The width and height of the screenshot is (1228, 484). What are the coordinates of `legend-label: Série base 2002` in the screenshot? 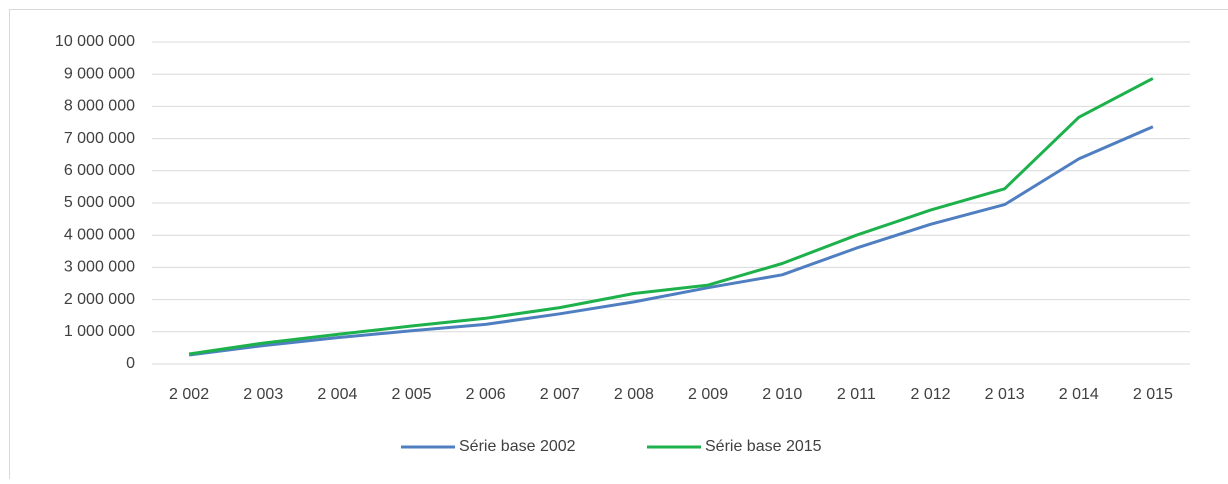 It's located at (517, 446).